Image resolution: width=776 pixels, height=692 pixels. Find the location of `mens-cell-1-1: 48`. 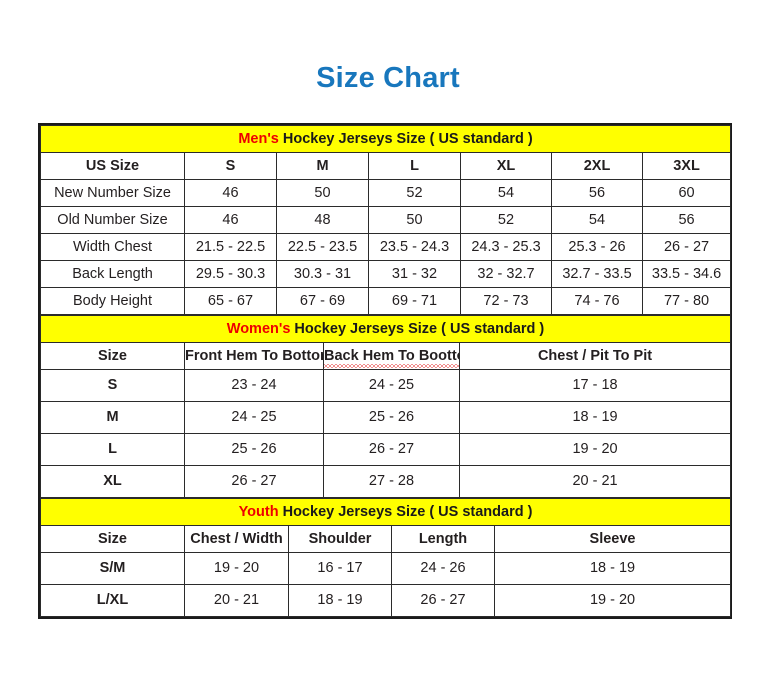

mens-cell-1-1: 48 is located at coordinates (322, 220).